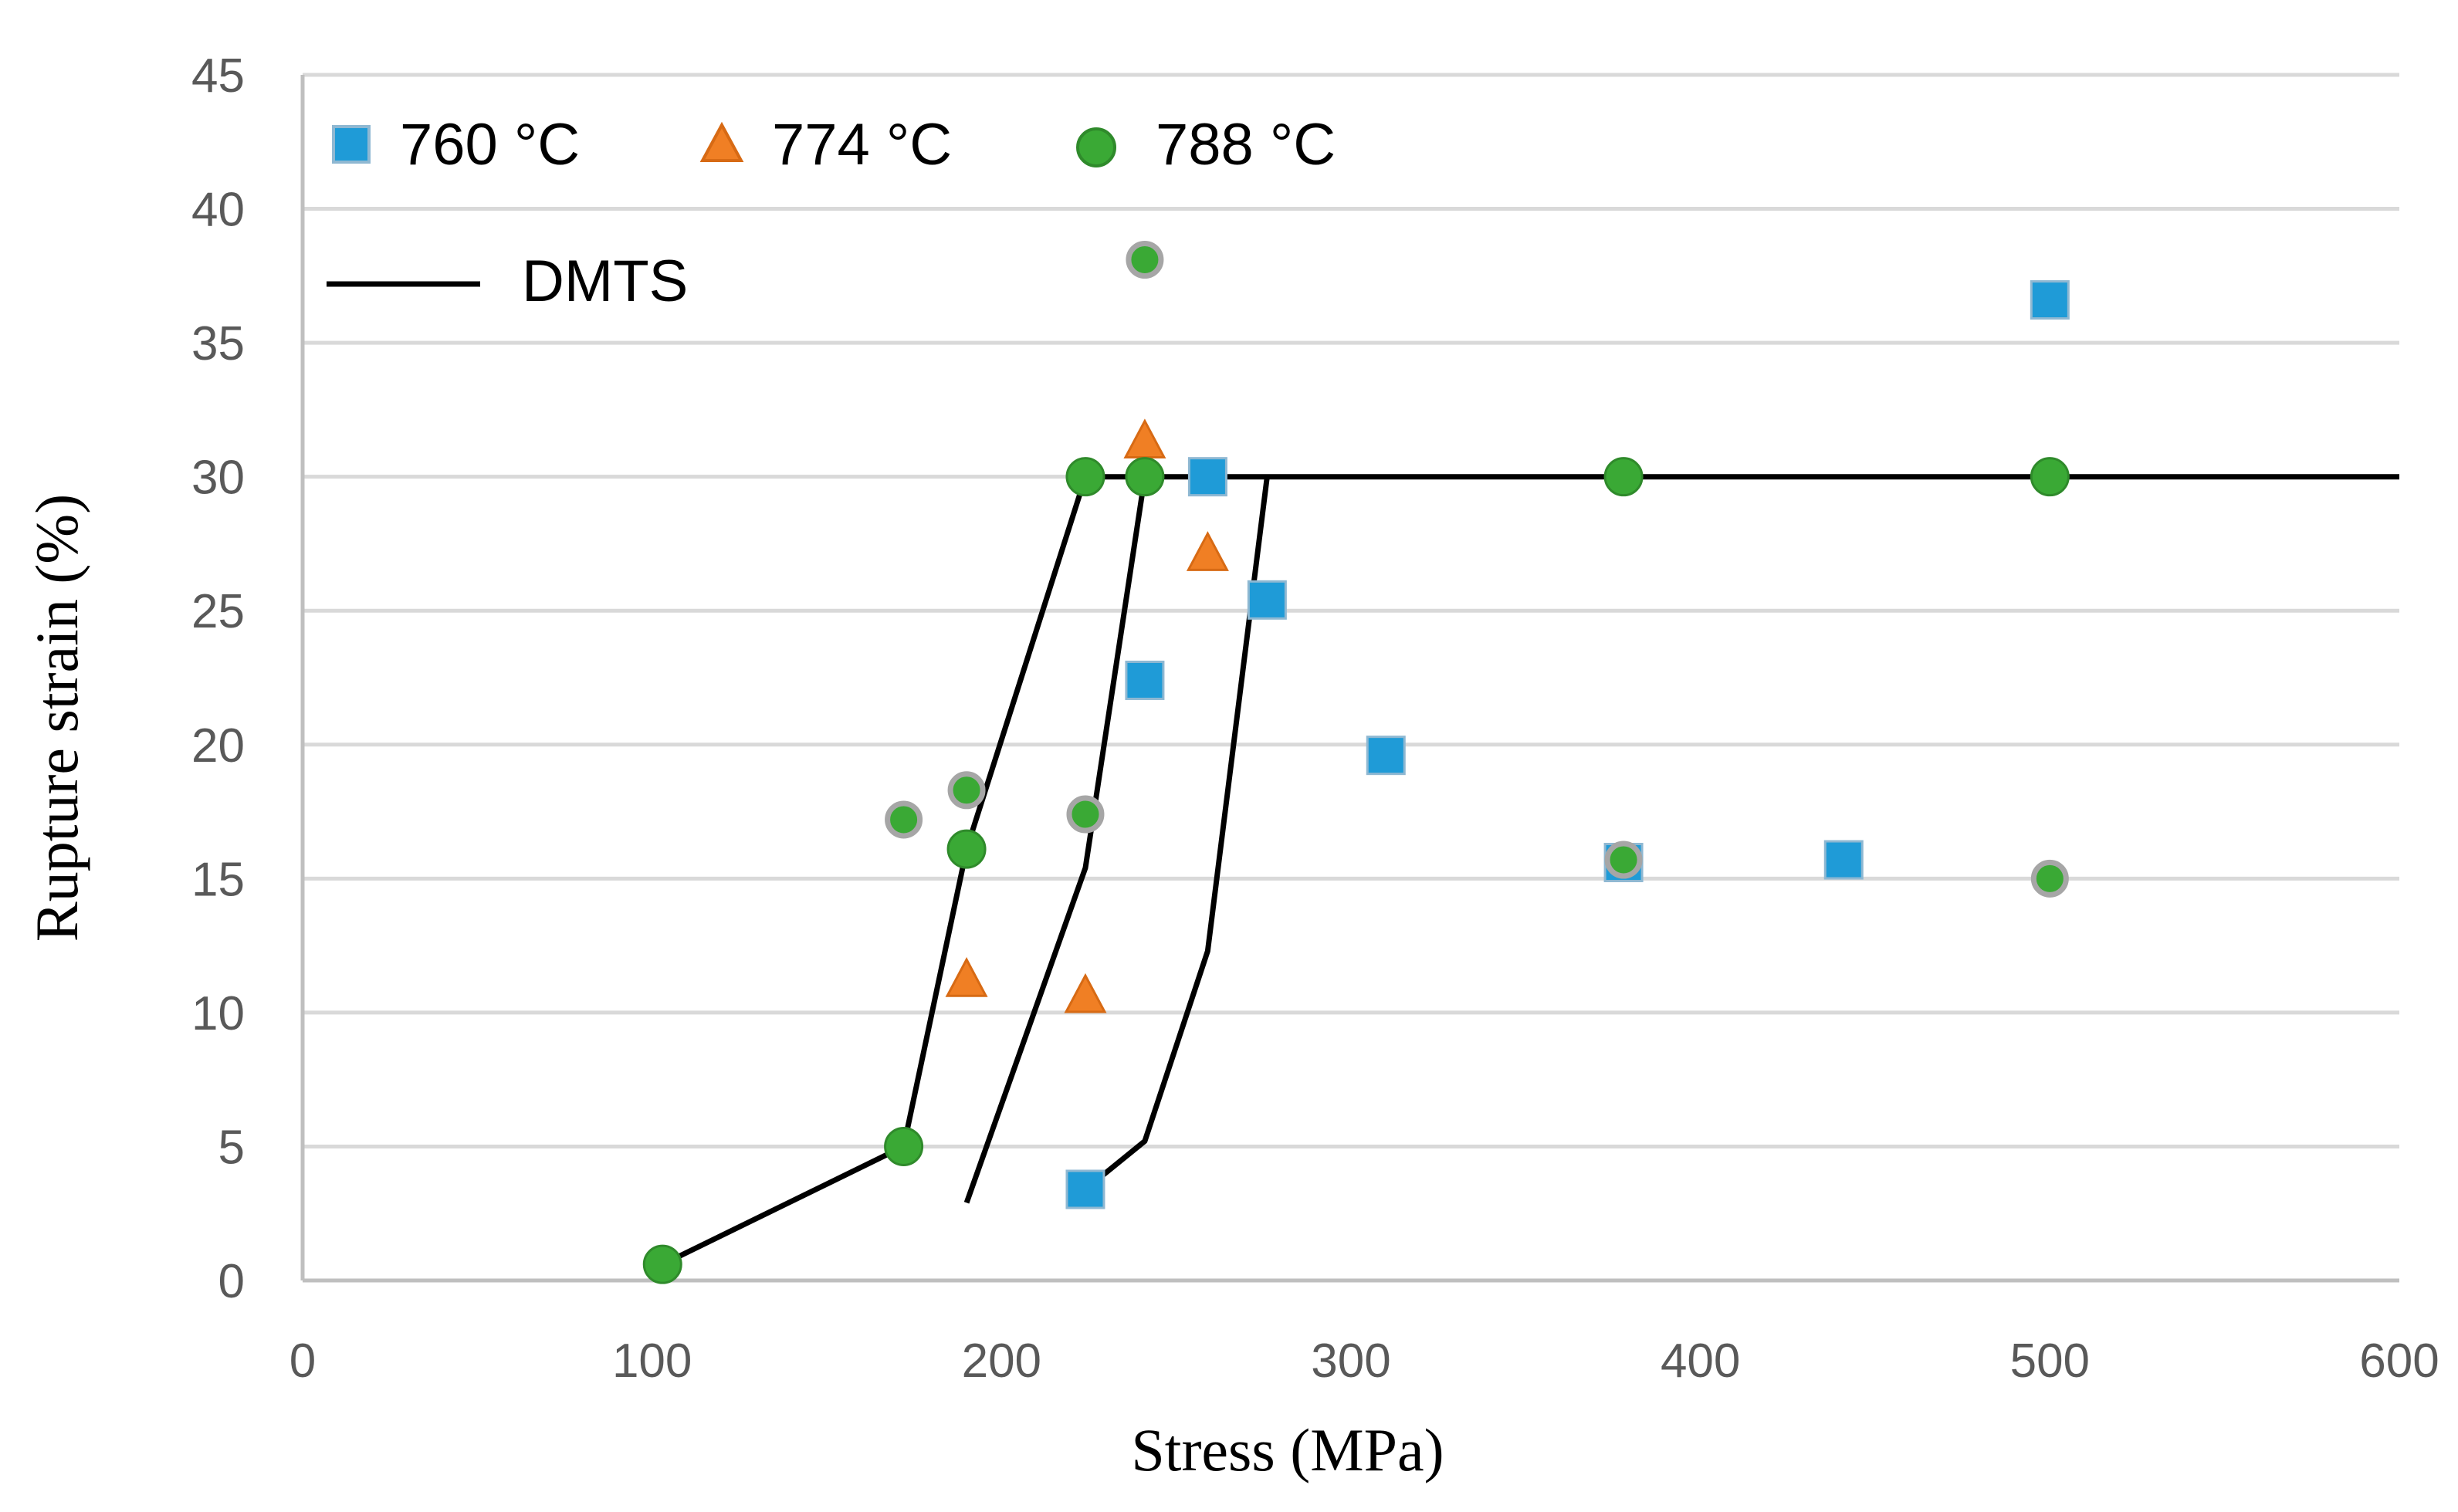 The height and width of the screenshot is (1512, 2458). I want to click on y-tick-label-30: 30, so click(218, 478).